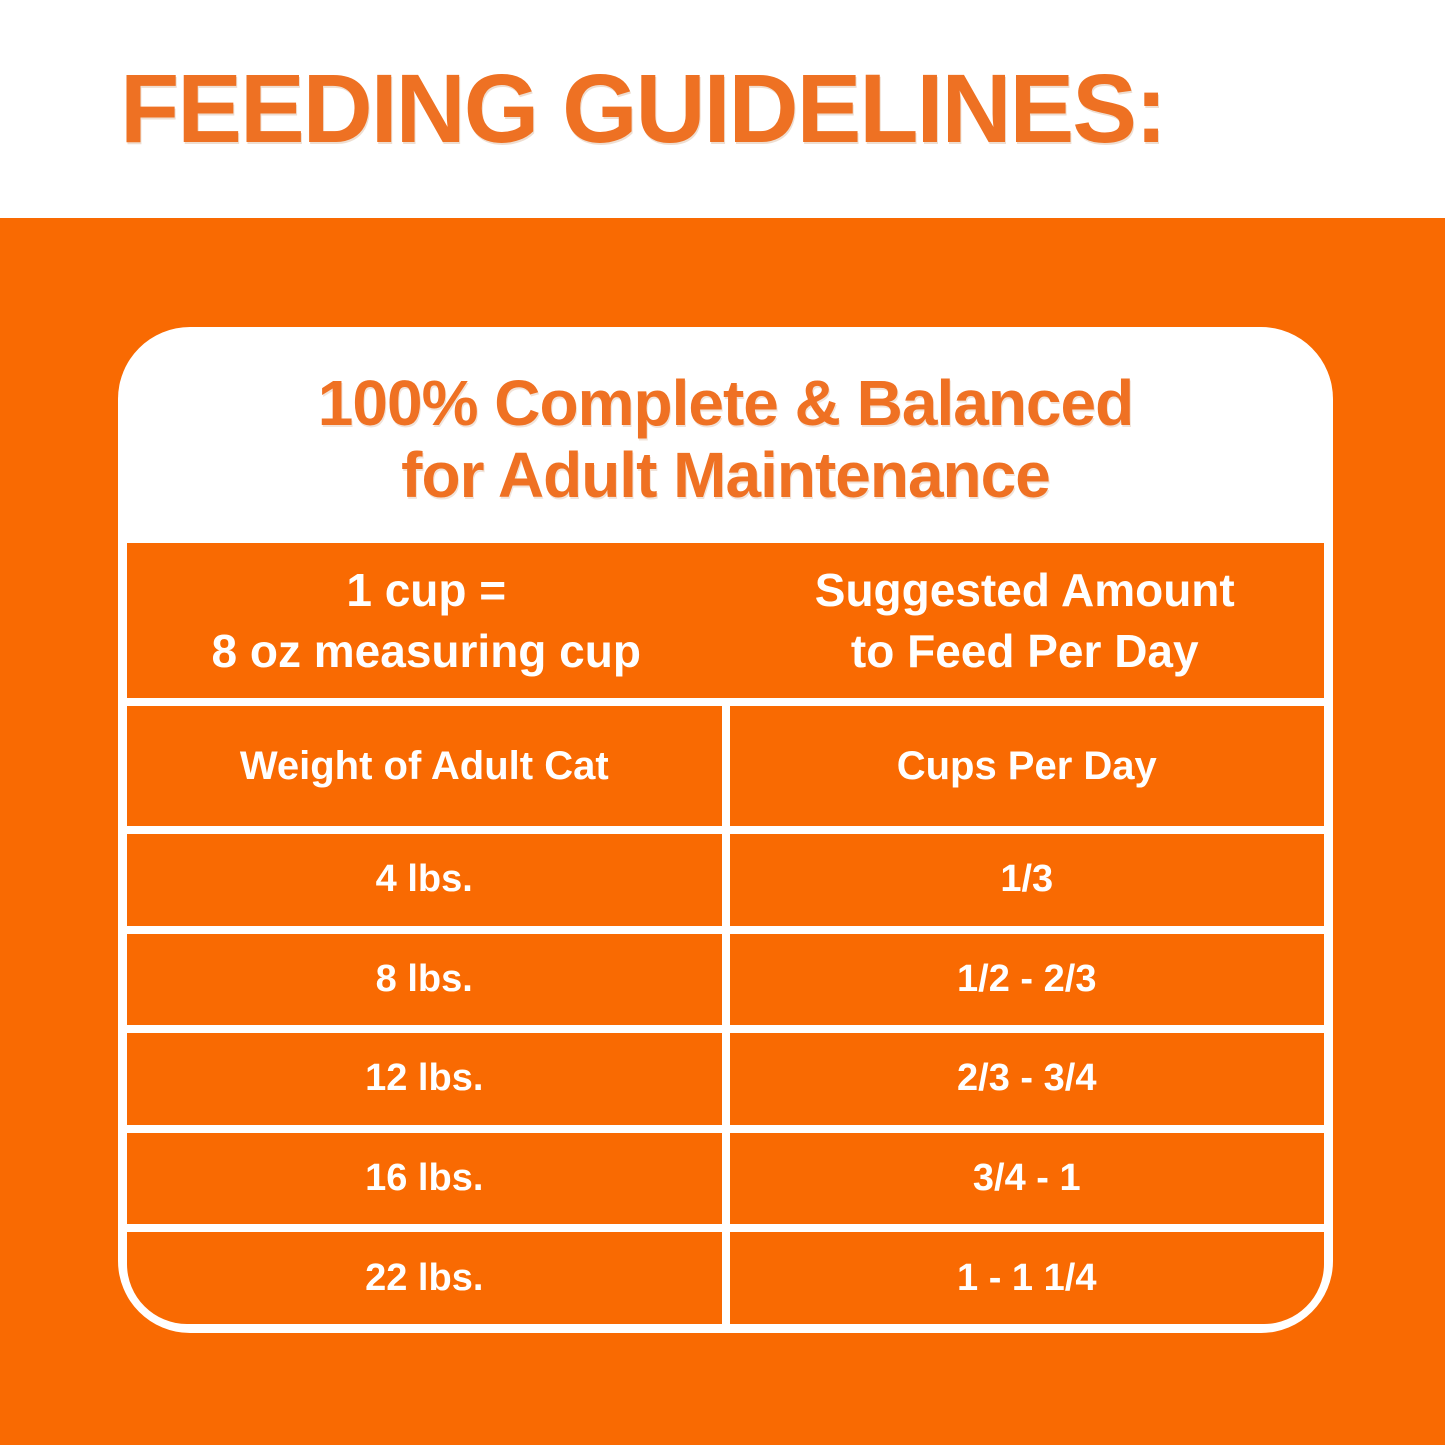 This screenshot has width=1445, height=1445. Describe the element at coordinates (426, 589) in the screenshot. I see `header-cup-definition-line1: 1 cup =` at that location.